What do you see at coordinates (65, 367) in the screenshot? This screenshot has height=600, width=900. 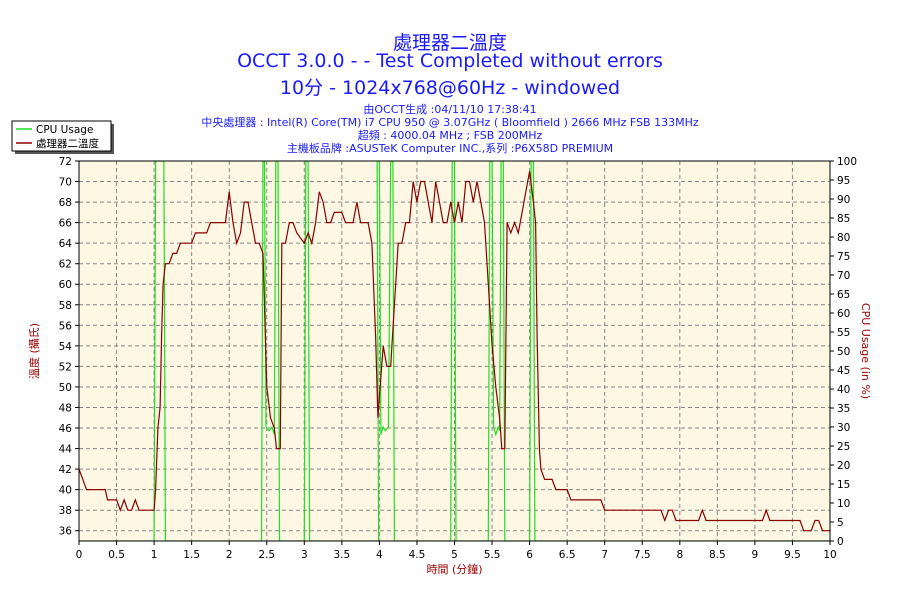 I see `y-left-tick-label: 52` at bounding box center [65, 367].